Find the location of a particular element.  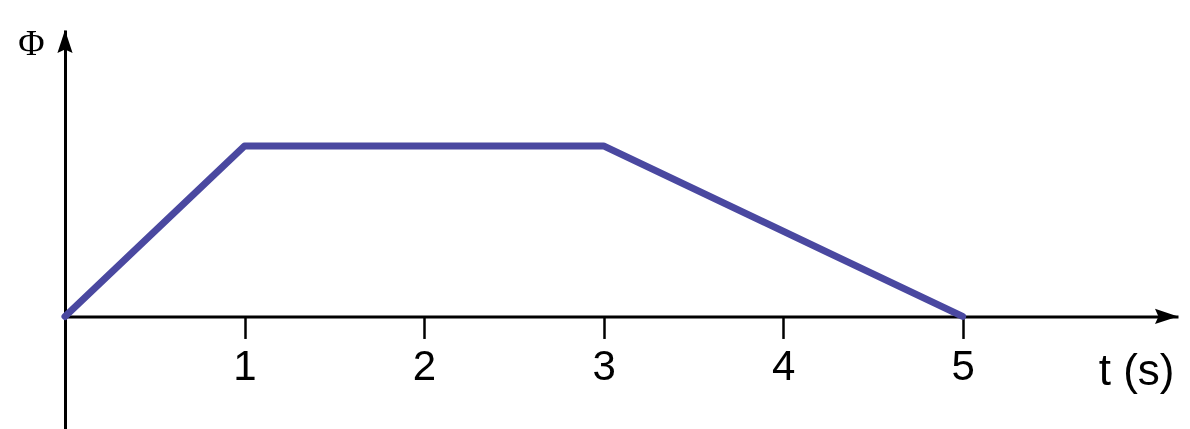

x-axis-title: t (s) is located at coordinates (1136, 369).